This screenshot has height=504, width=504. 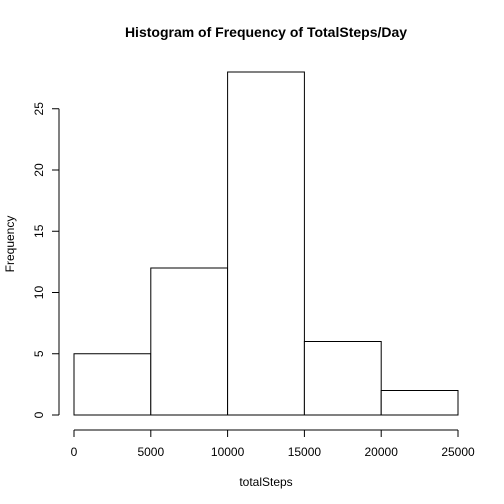 What do you see at coordinates (228, 452) in the screenshot?
I see `x-tick-label-2: 10000` at bounding box center [228, 452].